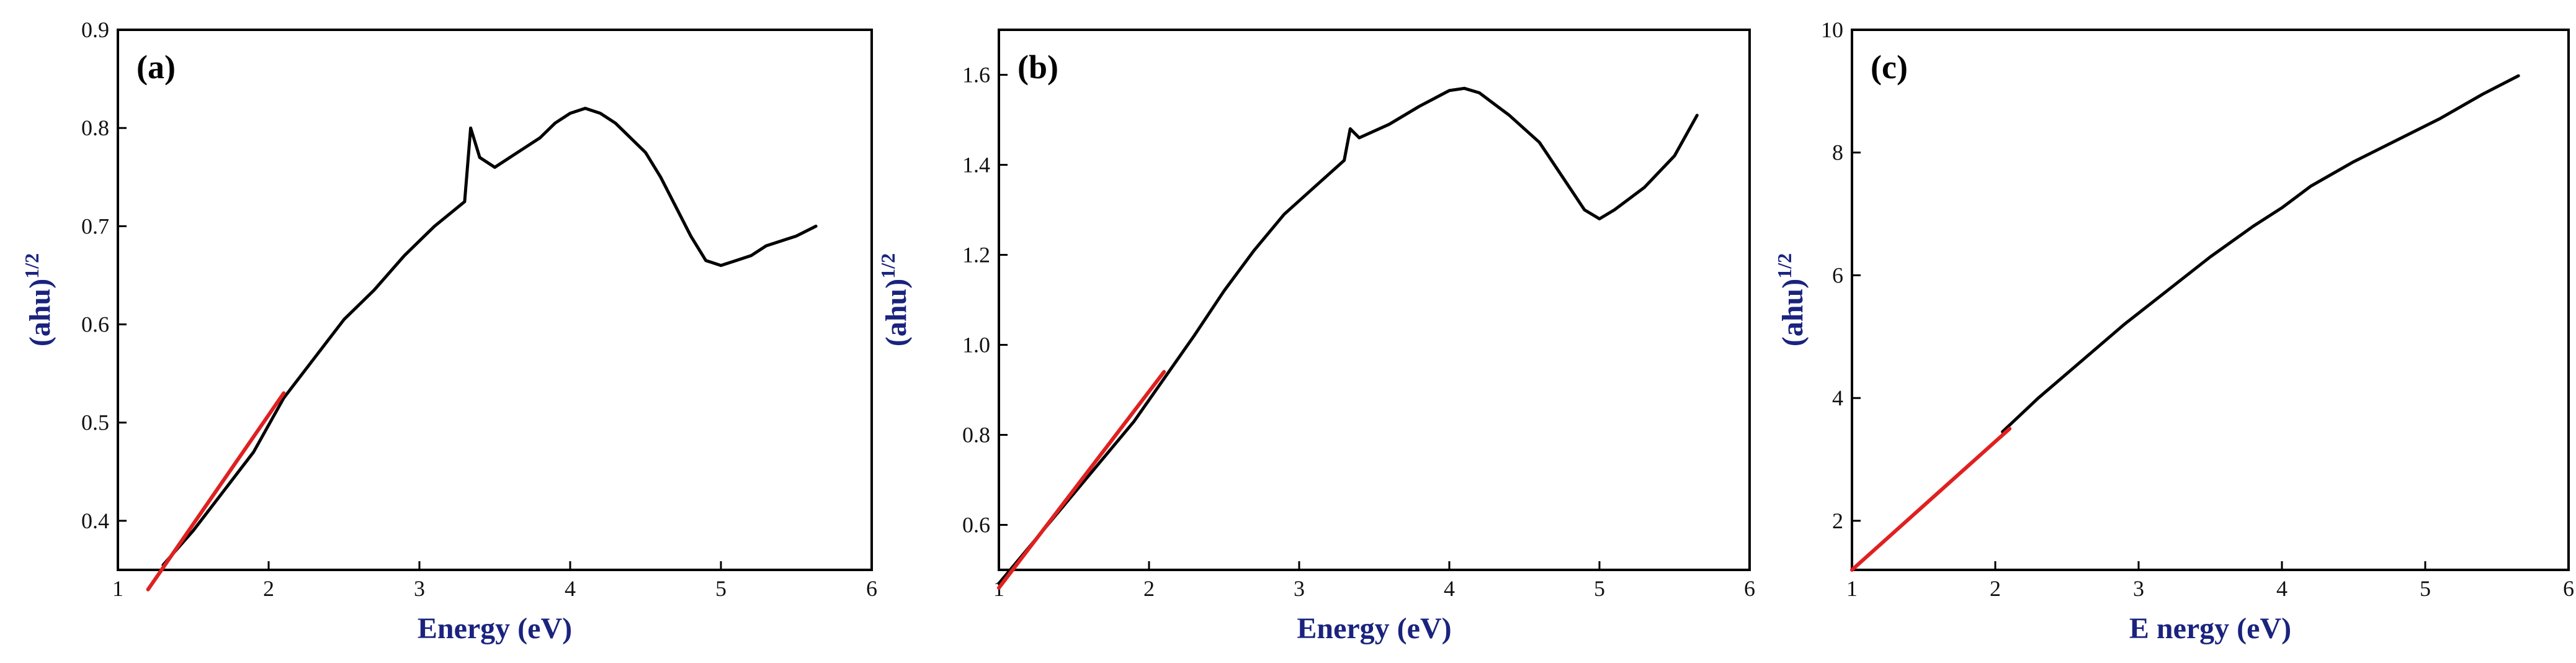  Describe the element at coordinates (976, 75) in the screenshot. I see `y-tick-label: 1.6` at that location.